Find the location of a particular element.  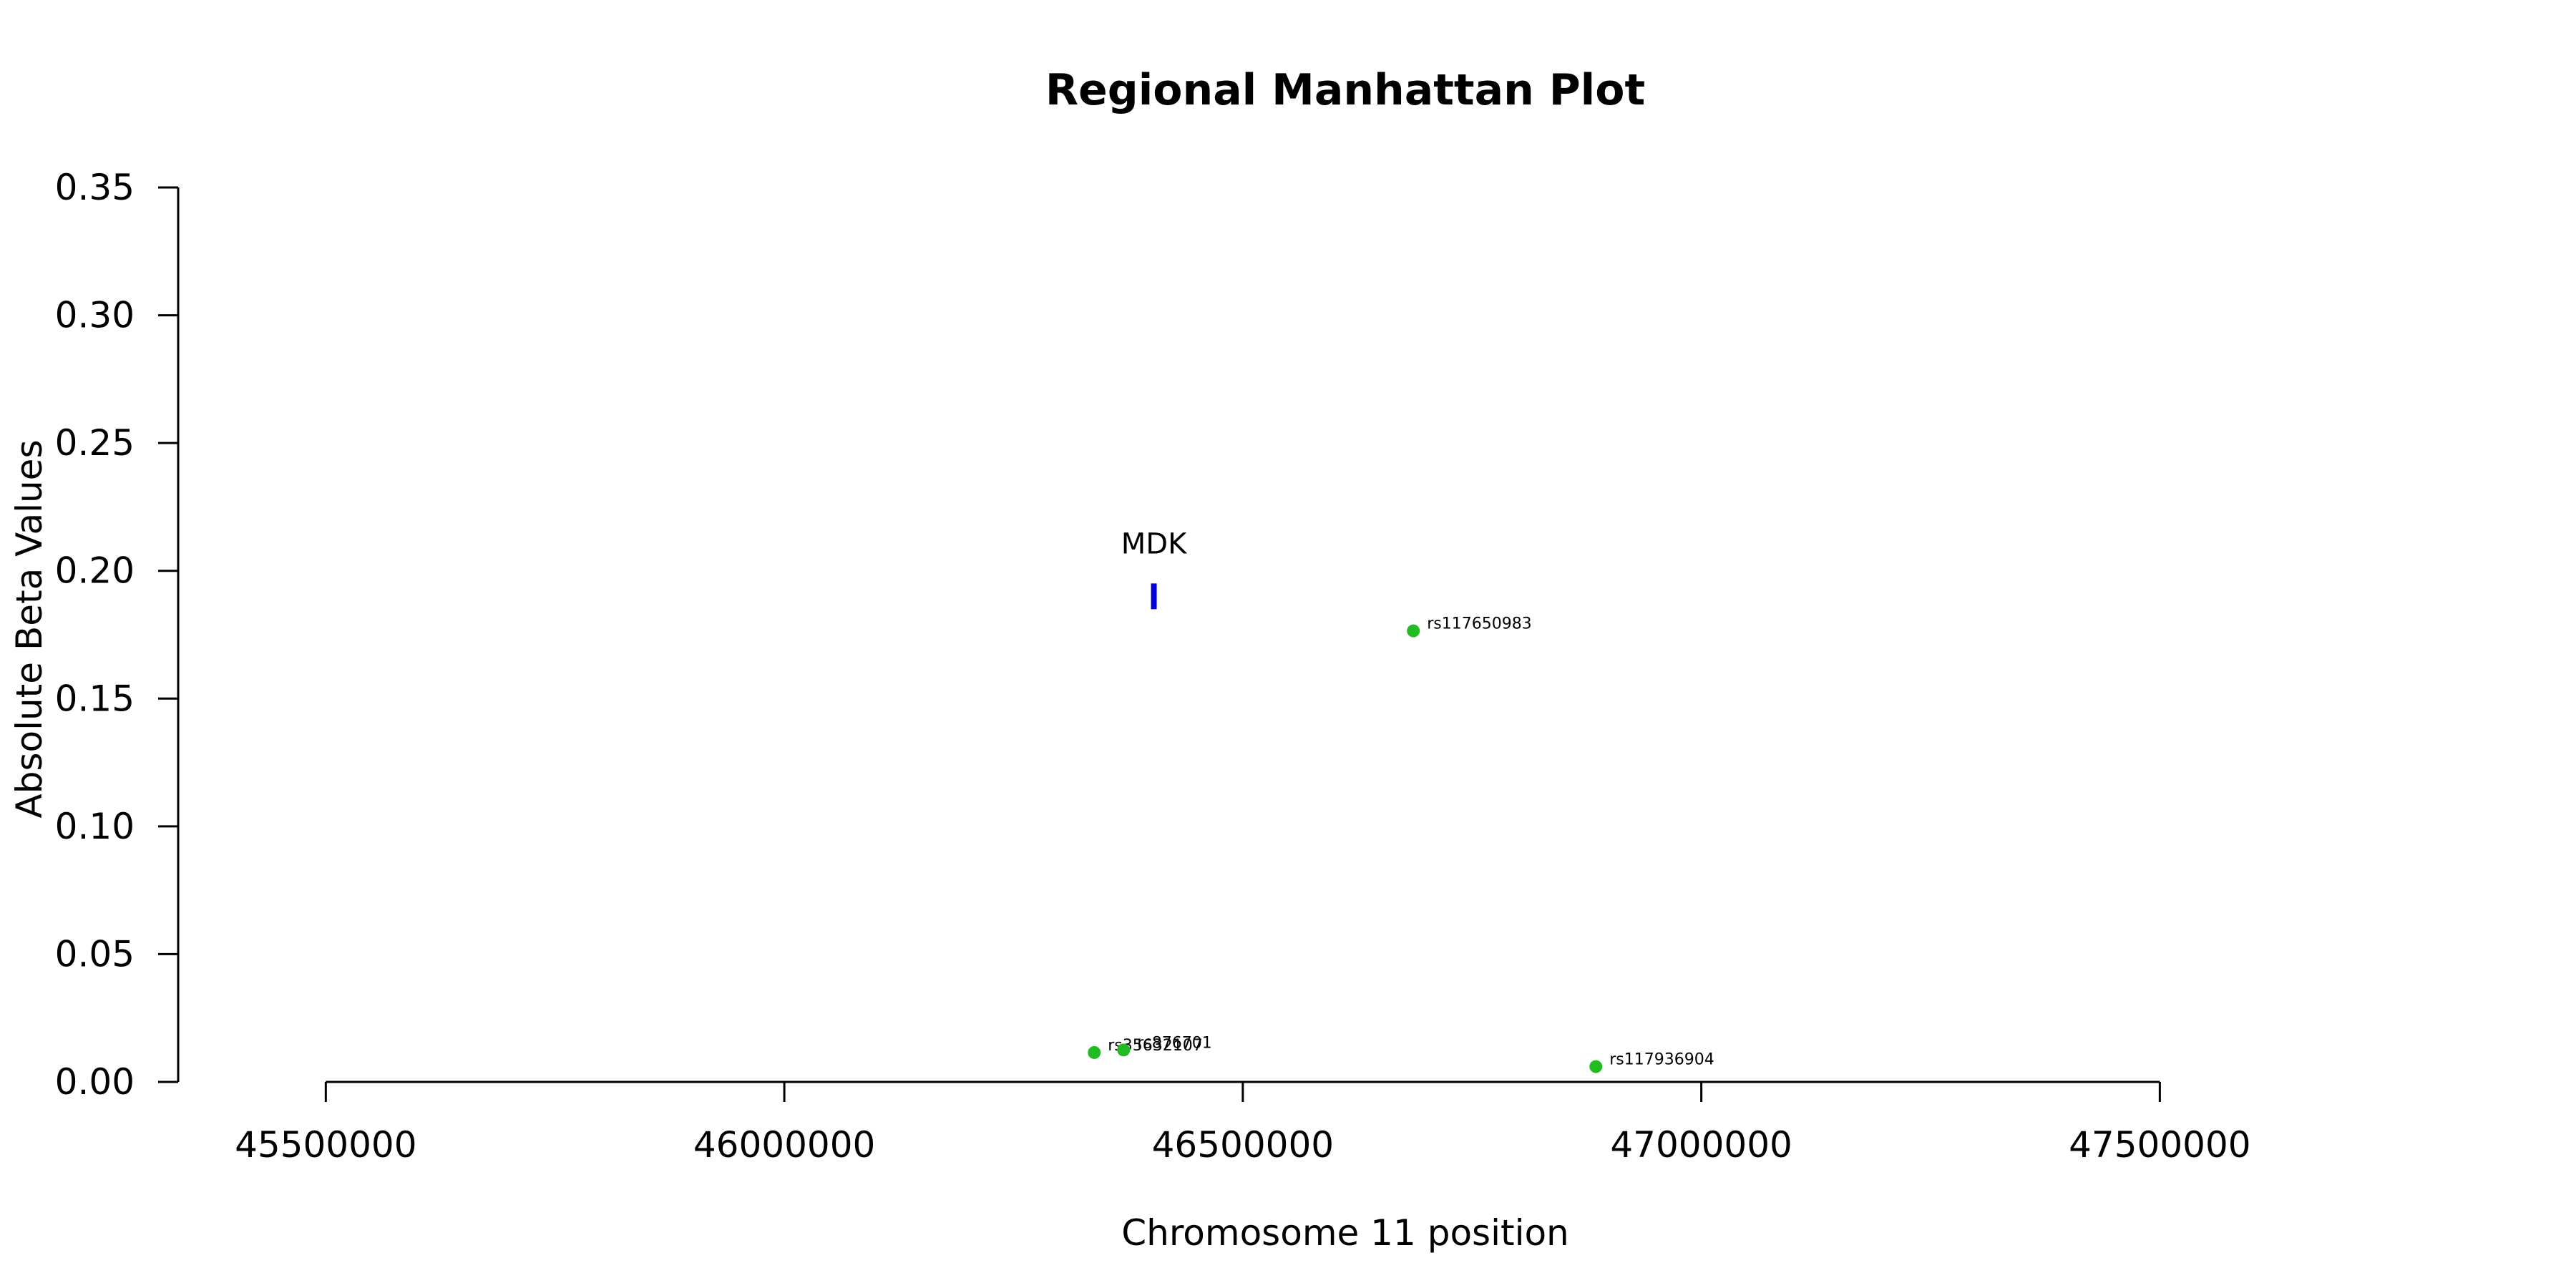

y-tick-label: 0.15 is located at coordinates (95, 698).